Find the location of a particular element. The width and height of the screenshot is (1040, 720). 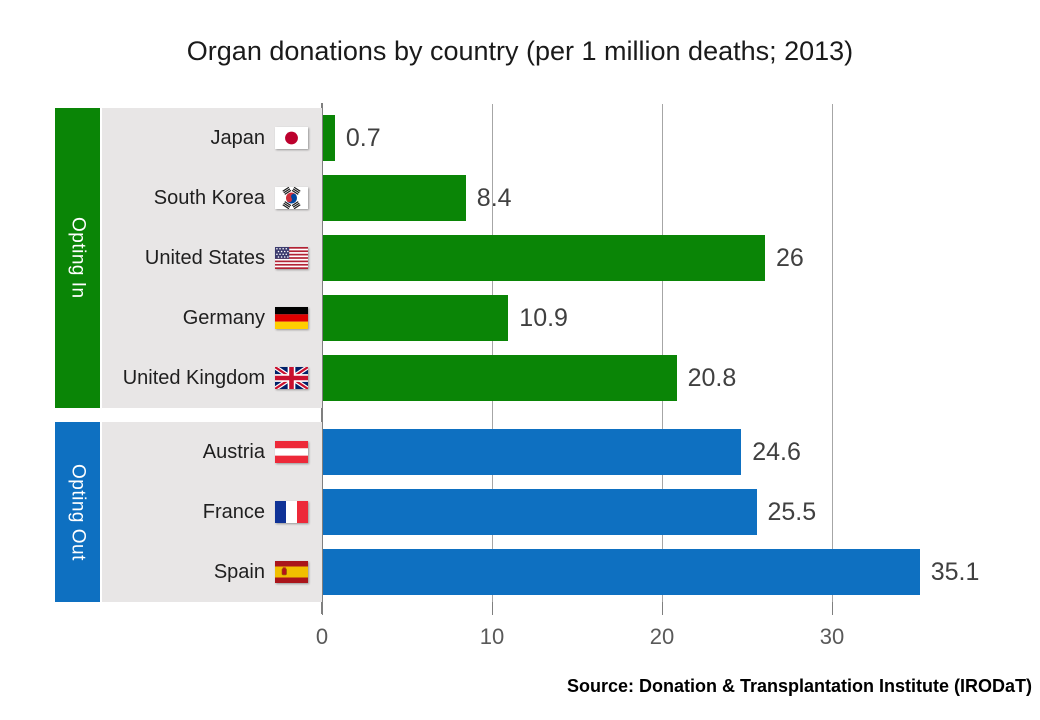

category-label-united-states: United States is located at coordinates (204, 257).